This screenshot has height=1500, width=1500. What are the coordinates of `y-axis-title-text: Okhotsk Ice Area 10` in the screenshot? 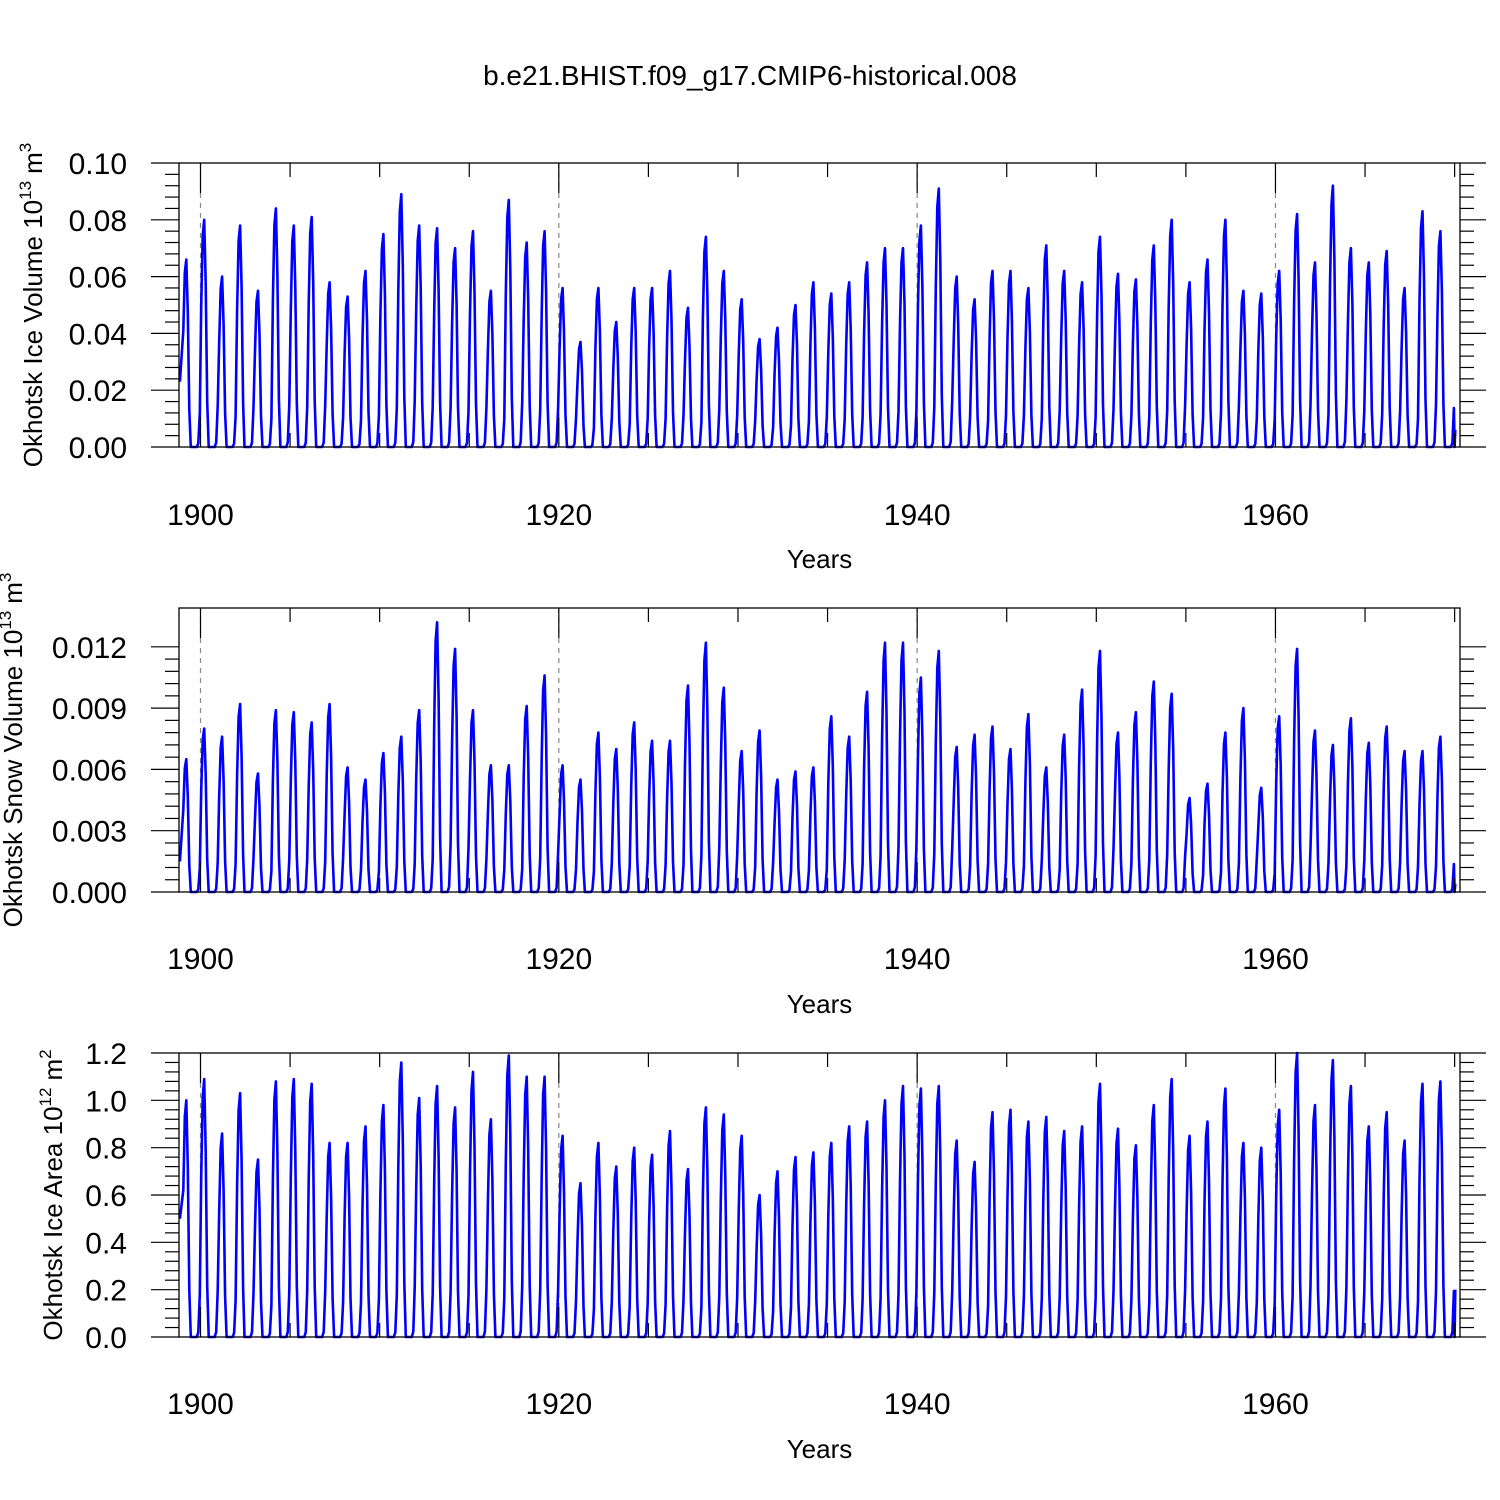 It's located at (53, 1223).